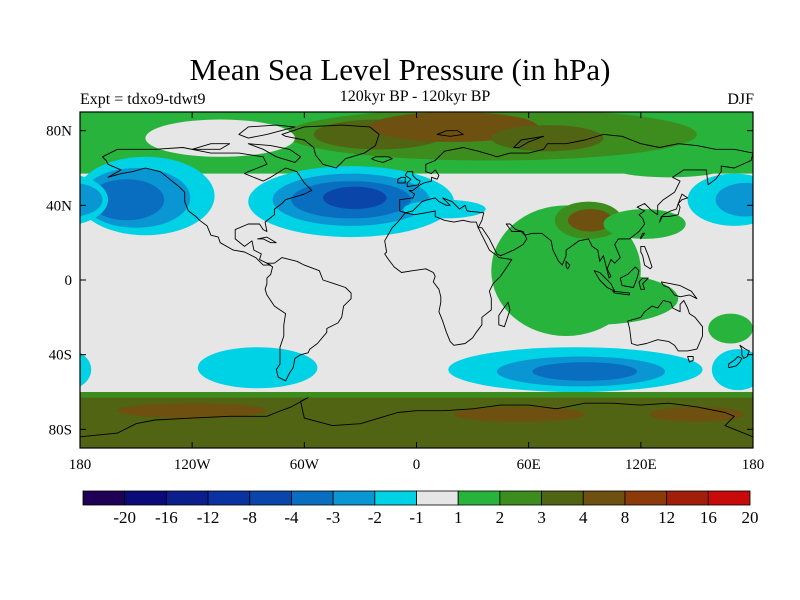 The image size is (800, 600). Describe the element at coordinates (59, 132) in the screenshot. I see `y-tick-label: 80N` at that location.